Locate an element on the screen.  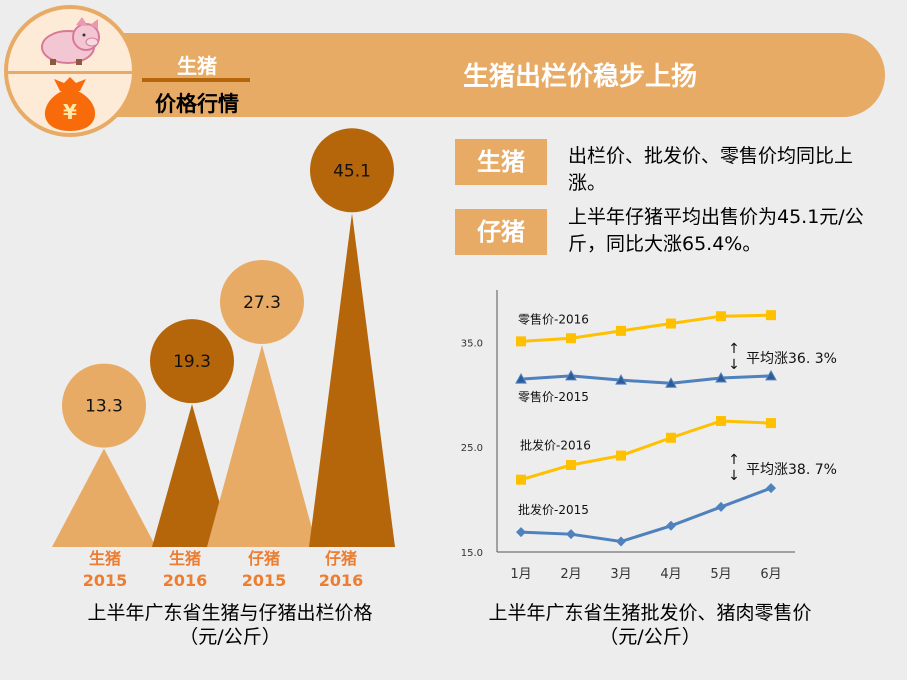
y-tick-label: 35.0 is located at coordinates (472, 343).